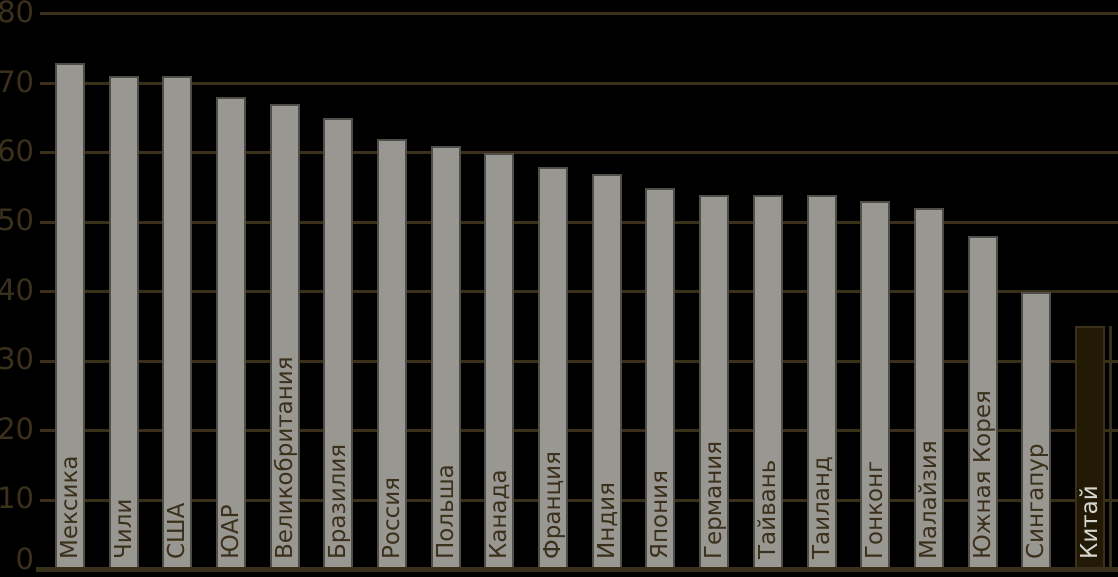 The height and width of the screenshot is (577, 1118). What do you see at coordinates (1036, 501) in the screenshot?
I see `bar-label: Сингапур` at bounding box center [1036, 501].